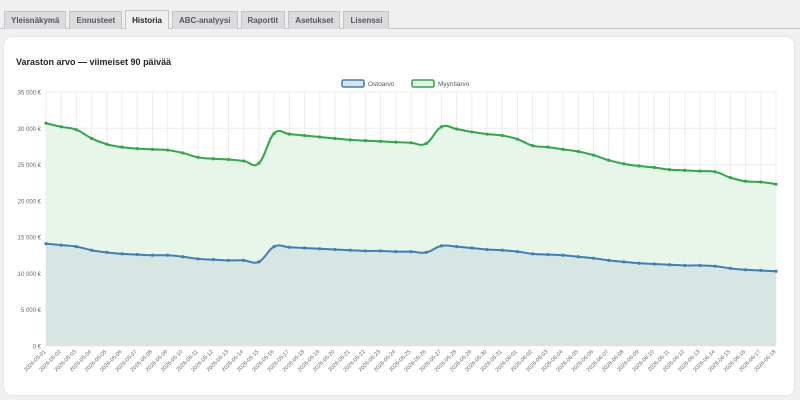  I want to click on y-tick-label: 5 000 €, so click(31, 311).